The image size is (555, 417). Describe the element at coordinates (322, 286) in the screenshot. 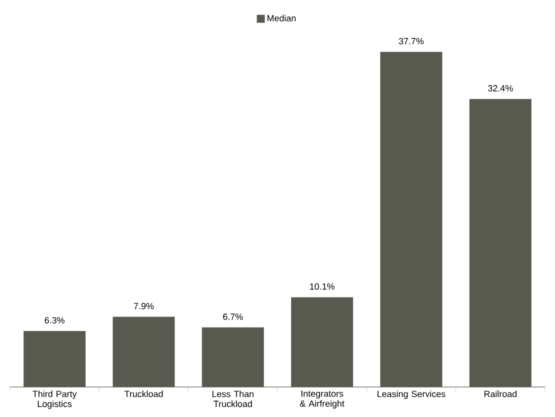

I see `data-label: 10.1%` at that location.